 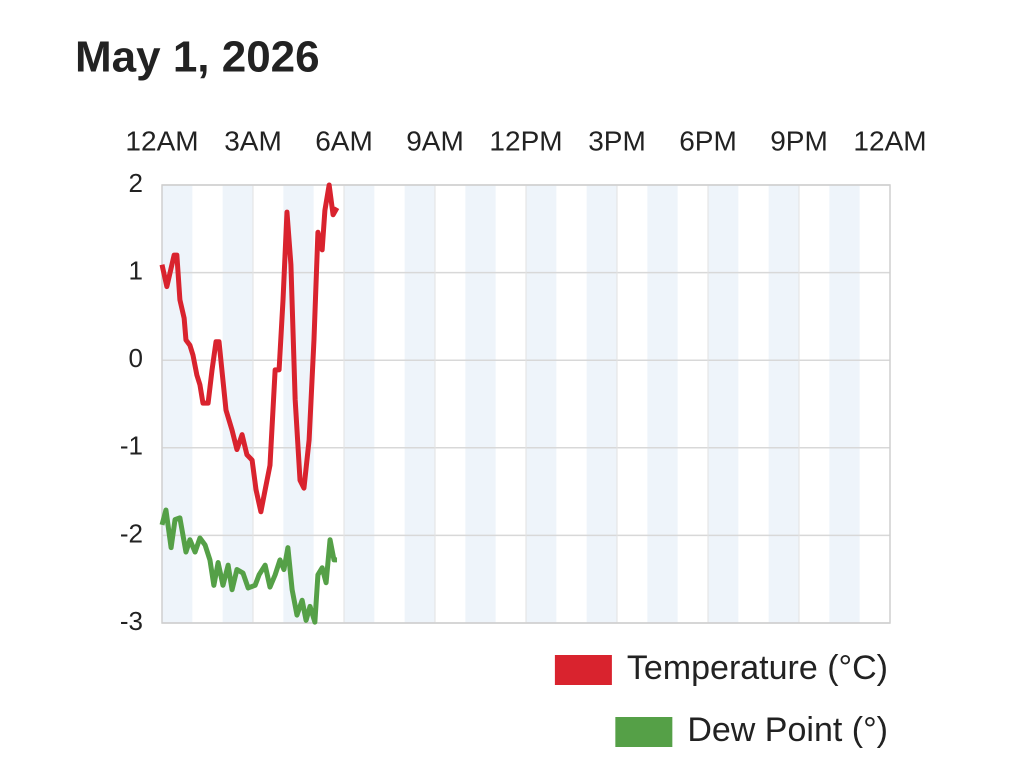 What do you see at coordinates (435, 140) in the screenshot?
I see `x-tick-label: 9AM` at bounding box center [435, 140].